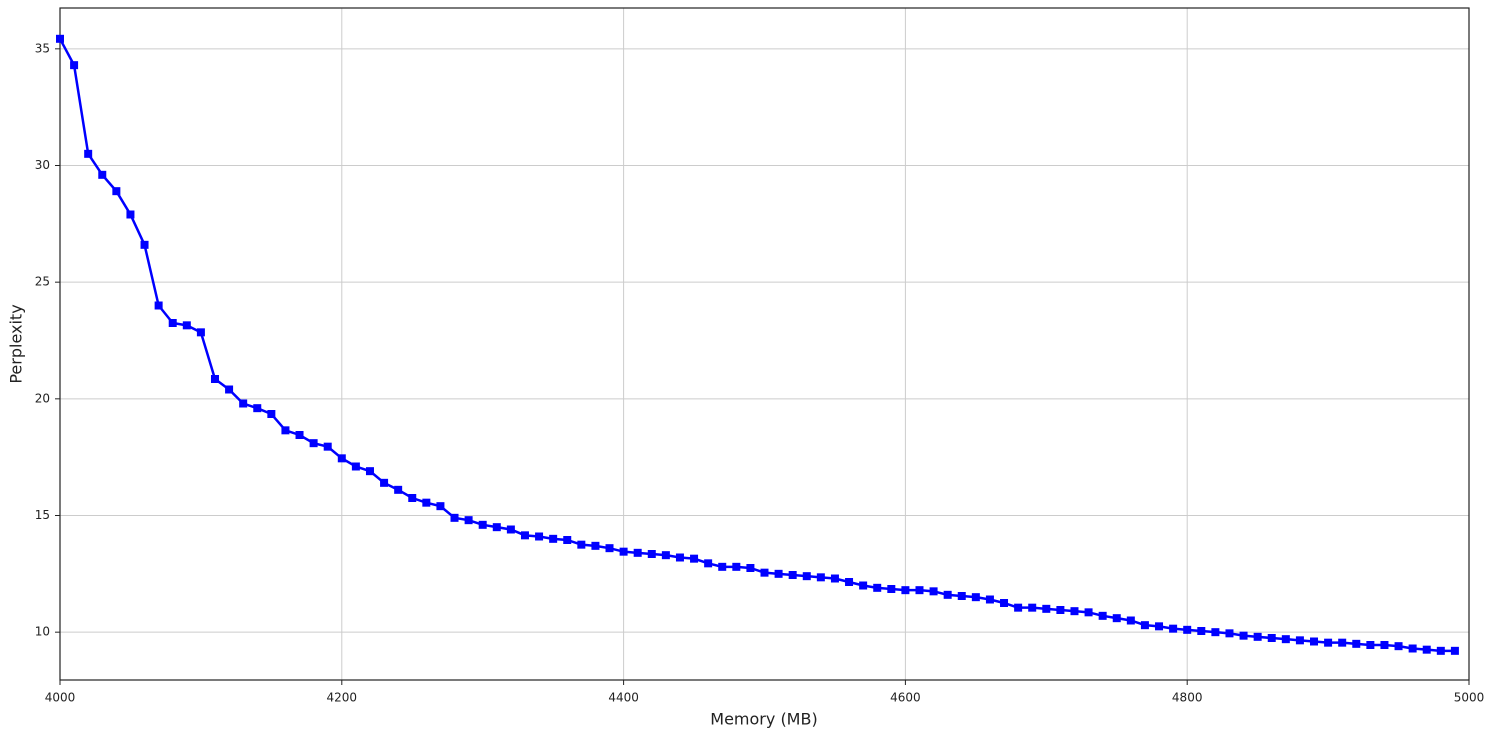  Describe the element at coordinates (342, 698) in the screenshot. I see `x-tick-label: 4200` at that location.